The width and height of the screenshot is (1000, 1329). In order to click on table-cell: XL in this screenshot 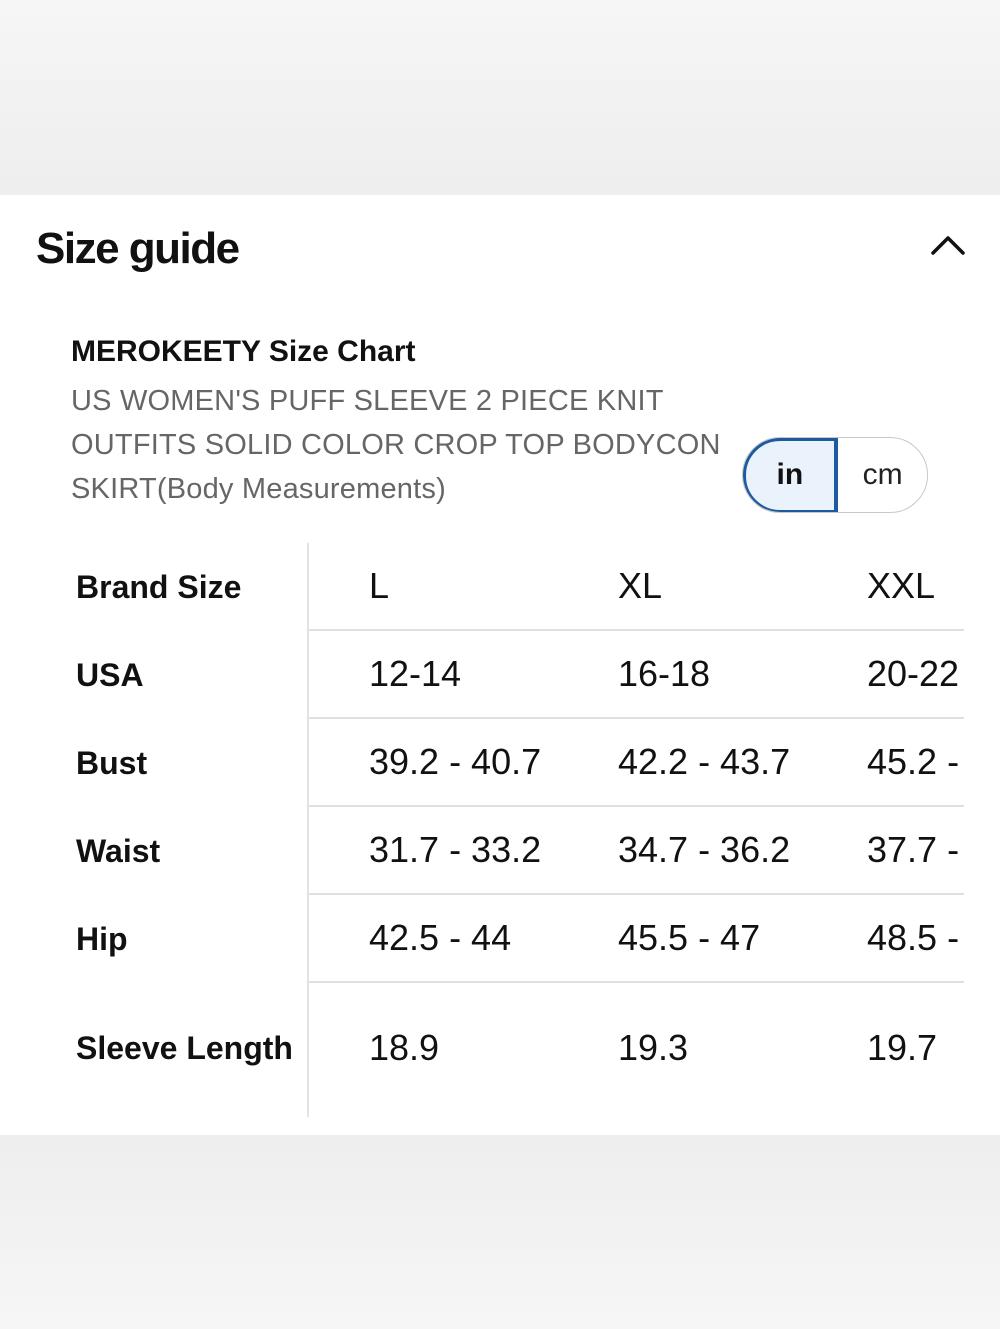, I will do `click(640, 585)`.